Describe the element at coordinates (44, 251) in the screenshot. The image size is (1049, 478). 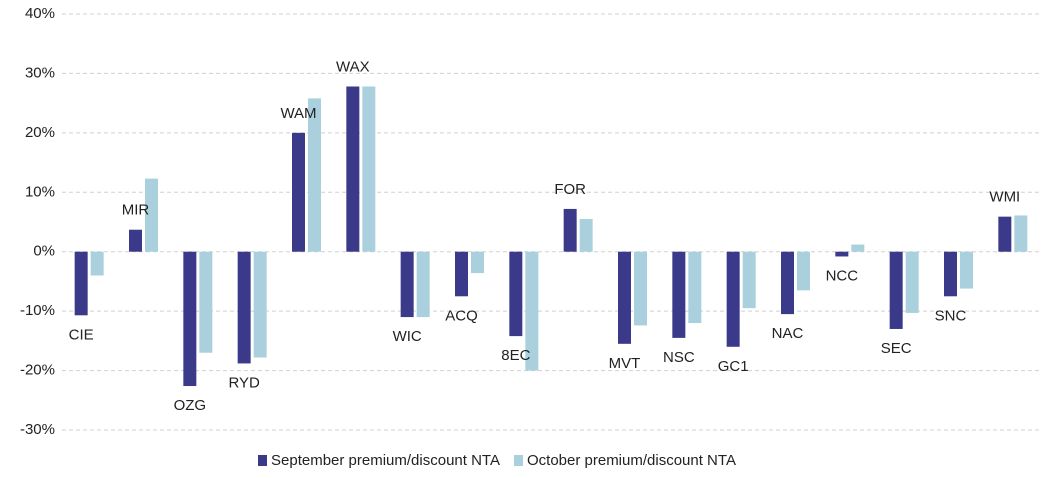
I see `y-tick-label: 0%` at that location.